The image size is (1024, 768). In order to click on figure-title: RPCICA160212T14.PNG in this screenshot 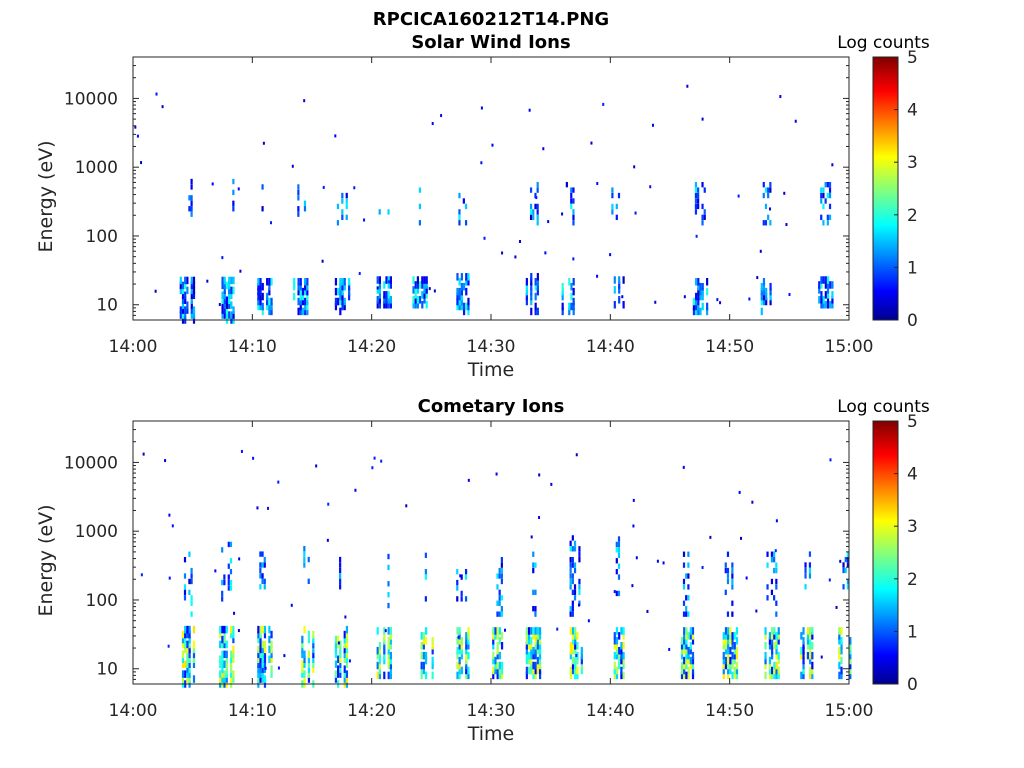, I will do `click(491, 19)`.